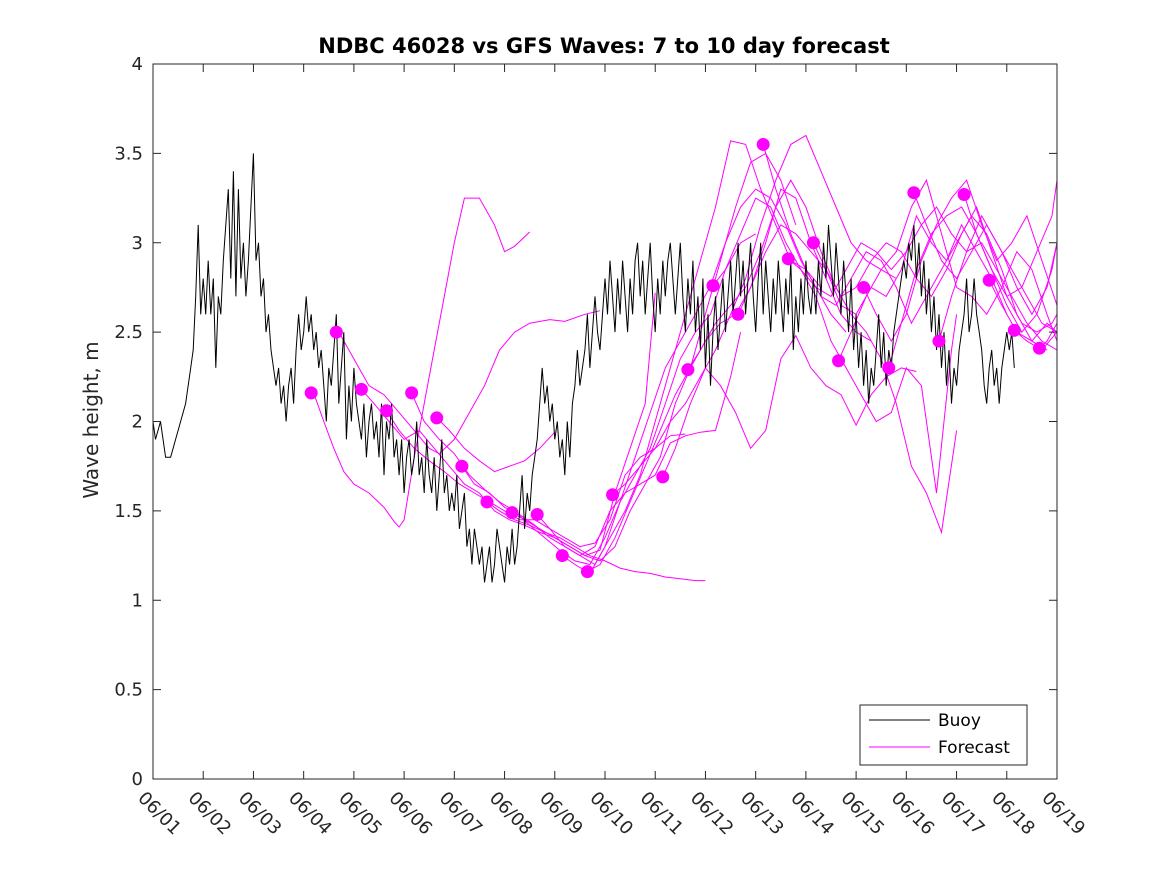  What do you see at coordinates (1063, 814) in the screenshot?
I see `x-tick-label: 06/19` at bounding box center [1063, 814].